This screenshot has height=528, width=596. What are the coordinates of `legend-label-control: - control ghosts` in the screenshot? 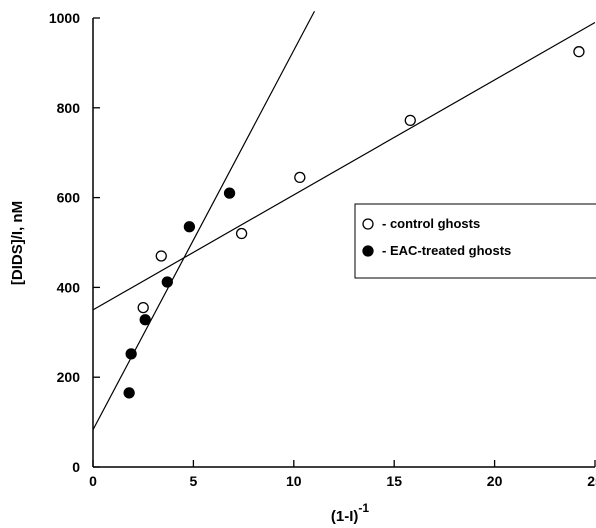 It's located at (431, 223).